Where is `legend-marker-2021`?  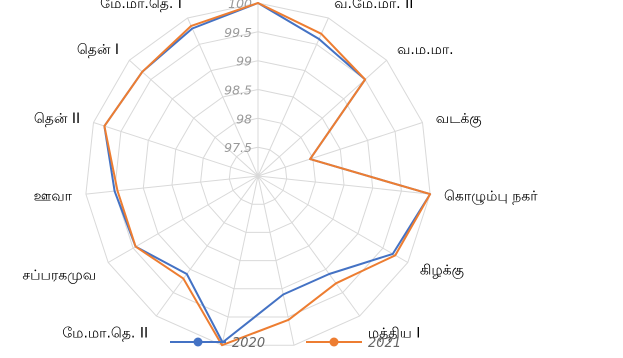
legend-marker-2021 is located at coordinates (334, 342).